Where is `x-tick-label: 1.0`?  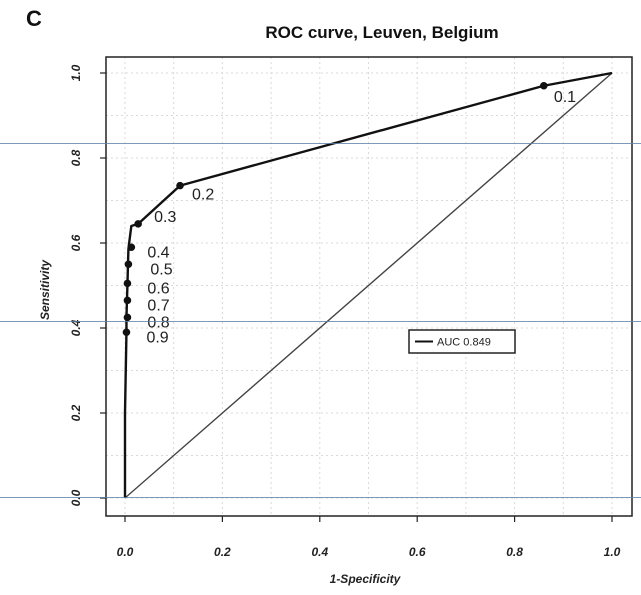 x-tick-label: 1.0 is located at coordinates (612, 552).